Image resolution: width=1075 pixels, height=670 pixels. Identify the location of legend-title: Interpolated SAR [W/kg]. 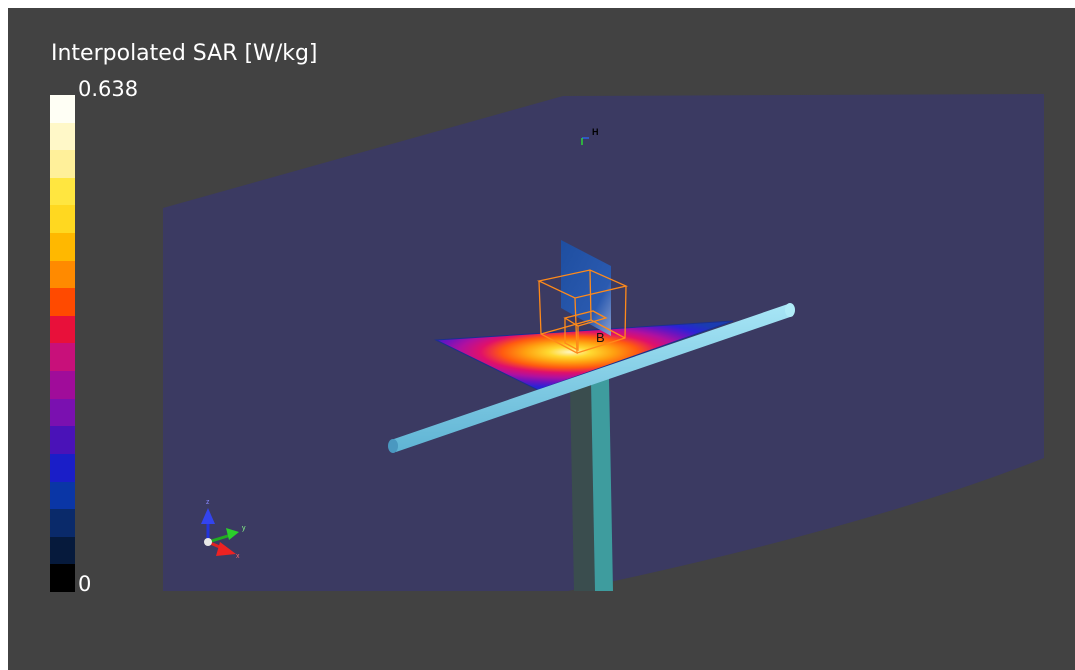
(184, 53).